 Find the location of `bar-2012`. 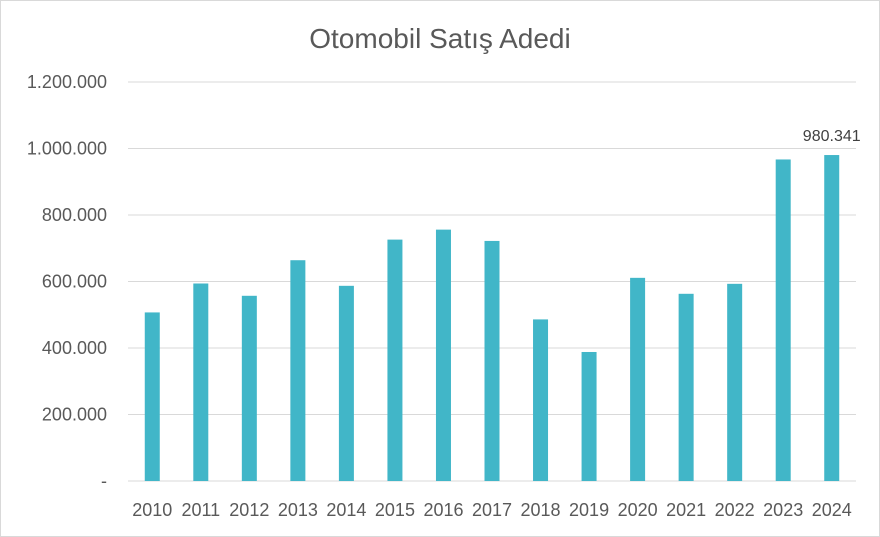

bar-2012 is located at coordinates (249, 388).